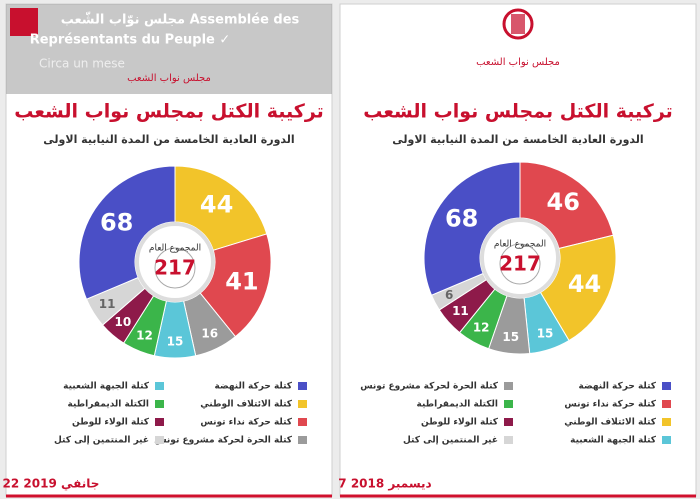 This screenshot has height=503, width=700. I want to click on slice-value-label: 46, so click(563, 202).